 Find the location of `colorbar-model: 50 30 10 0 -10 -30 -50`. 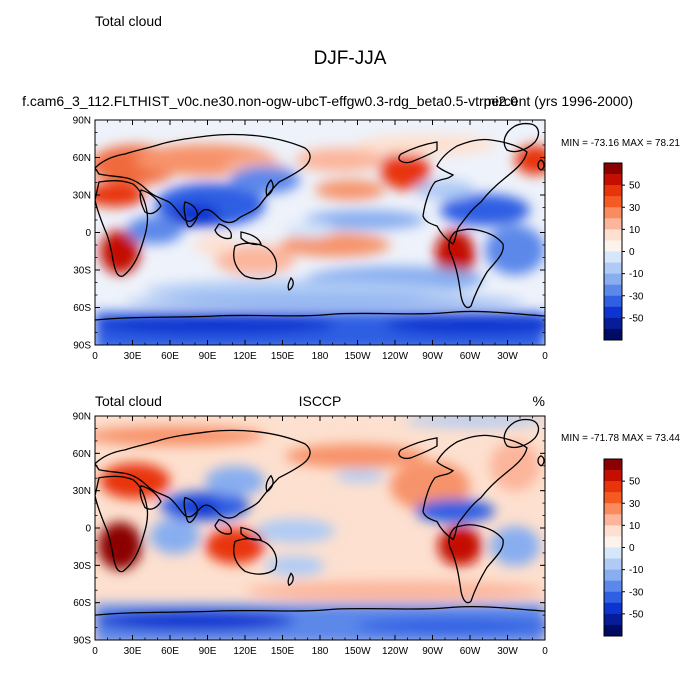

colorbar-model: 50 30 10 0 -10 -30 -50 is located at coordinates (623, 251).